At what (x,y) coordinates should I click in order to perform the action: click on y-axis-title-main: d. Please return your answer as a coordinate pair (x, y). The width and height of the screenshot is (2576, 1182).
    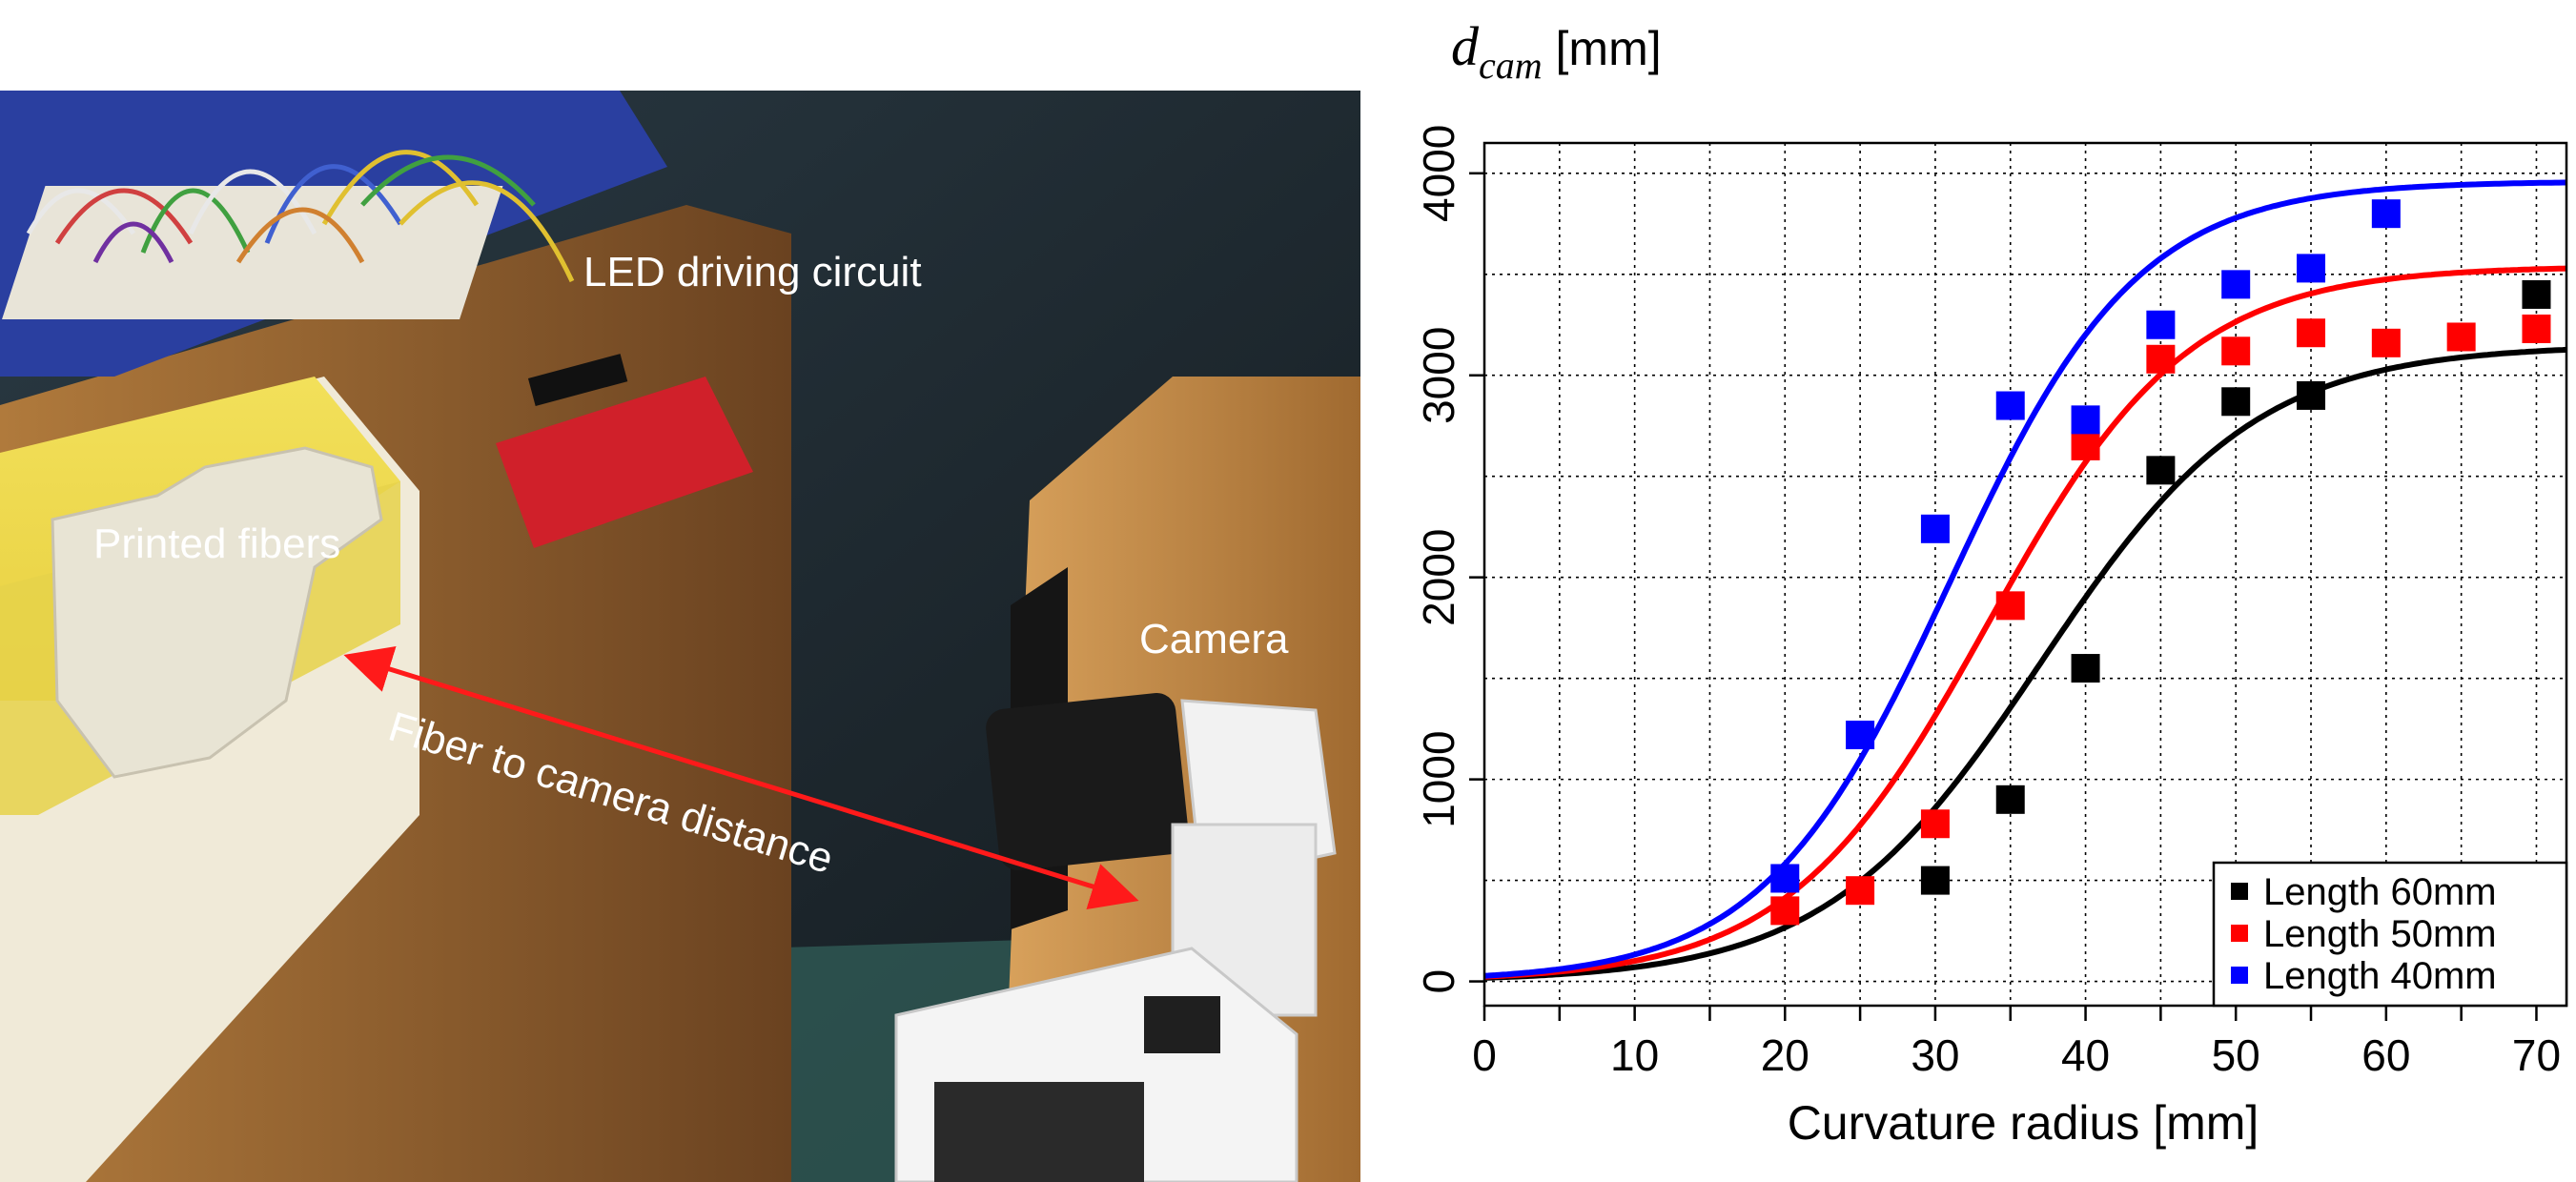
    Looking at the image, I should click on (1465, 46).